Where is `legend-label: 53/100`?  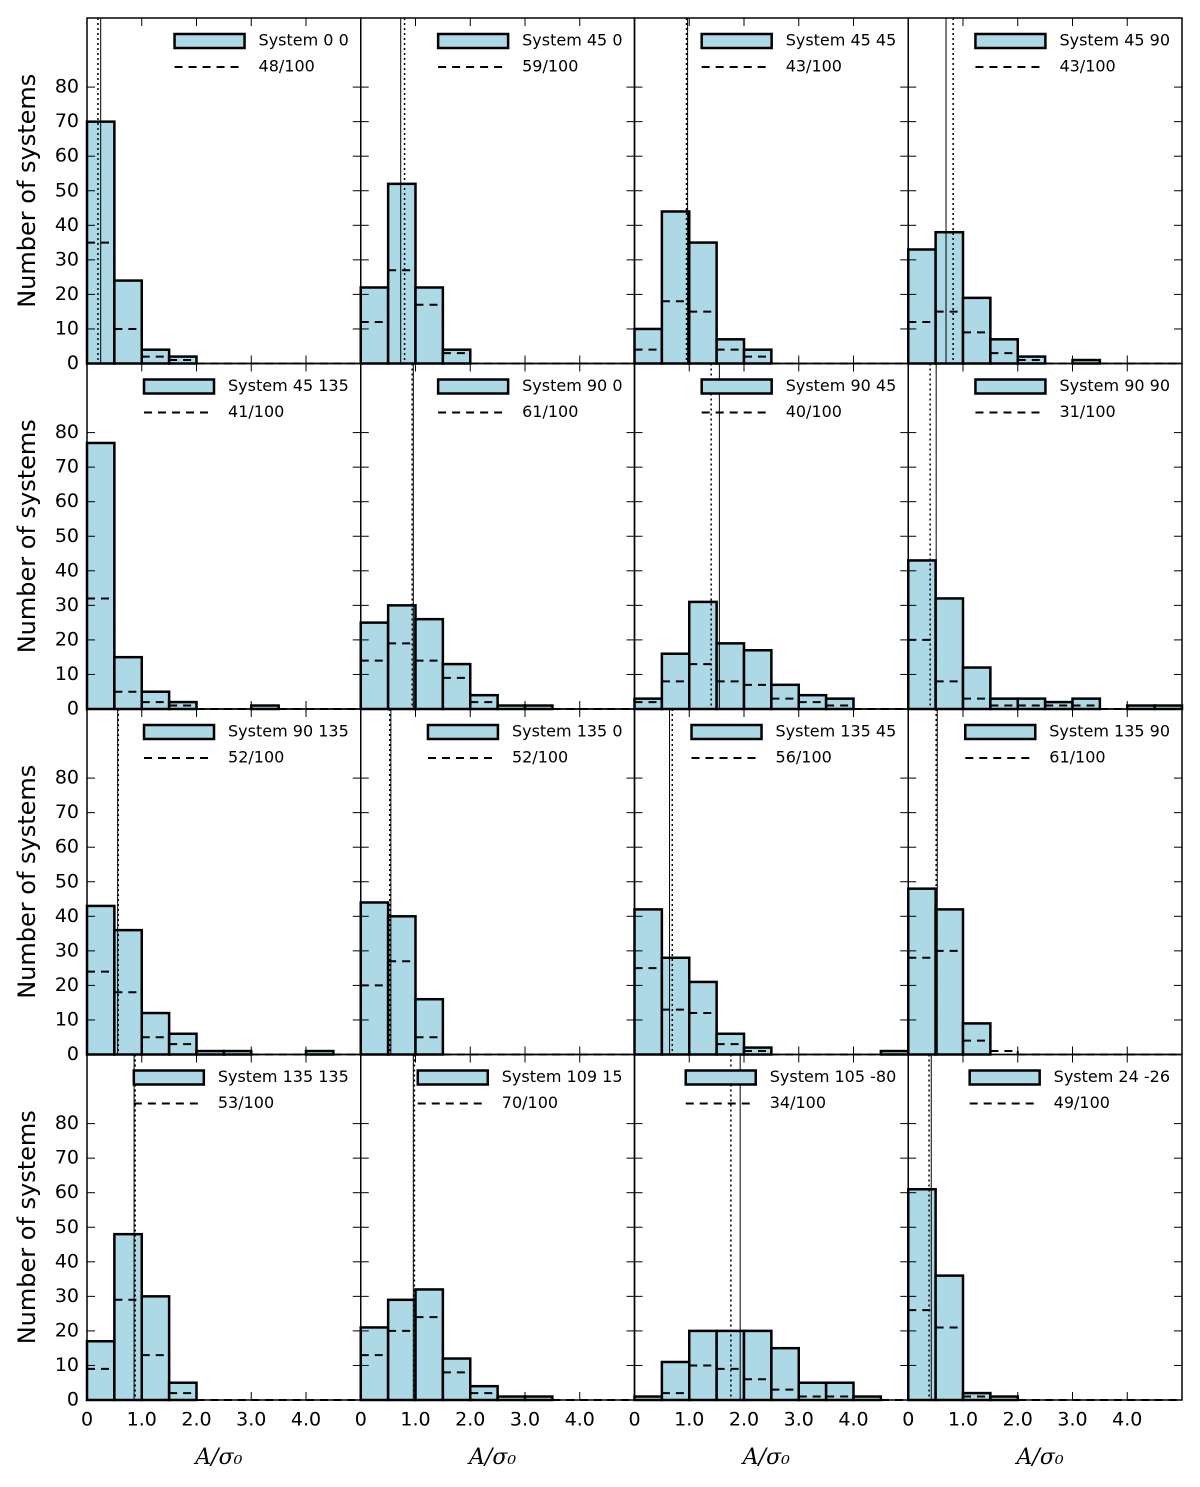
legend-label: 53/100 is located at coordinates (246, 1102).